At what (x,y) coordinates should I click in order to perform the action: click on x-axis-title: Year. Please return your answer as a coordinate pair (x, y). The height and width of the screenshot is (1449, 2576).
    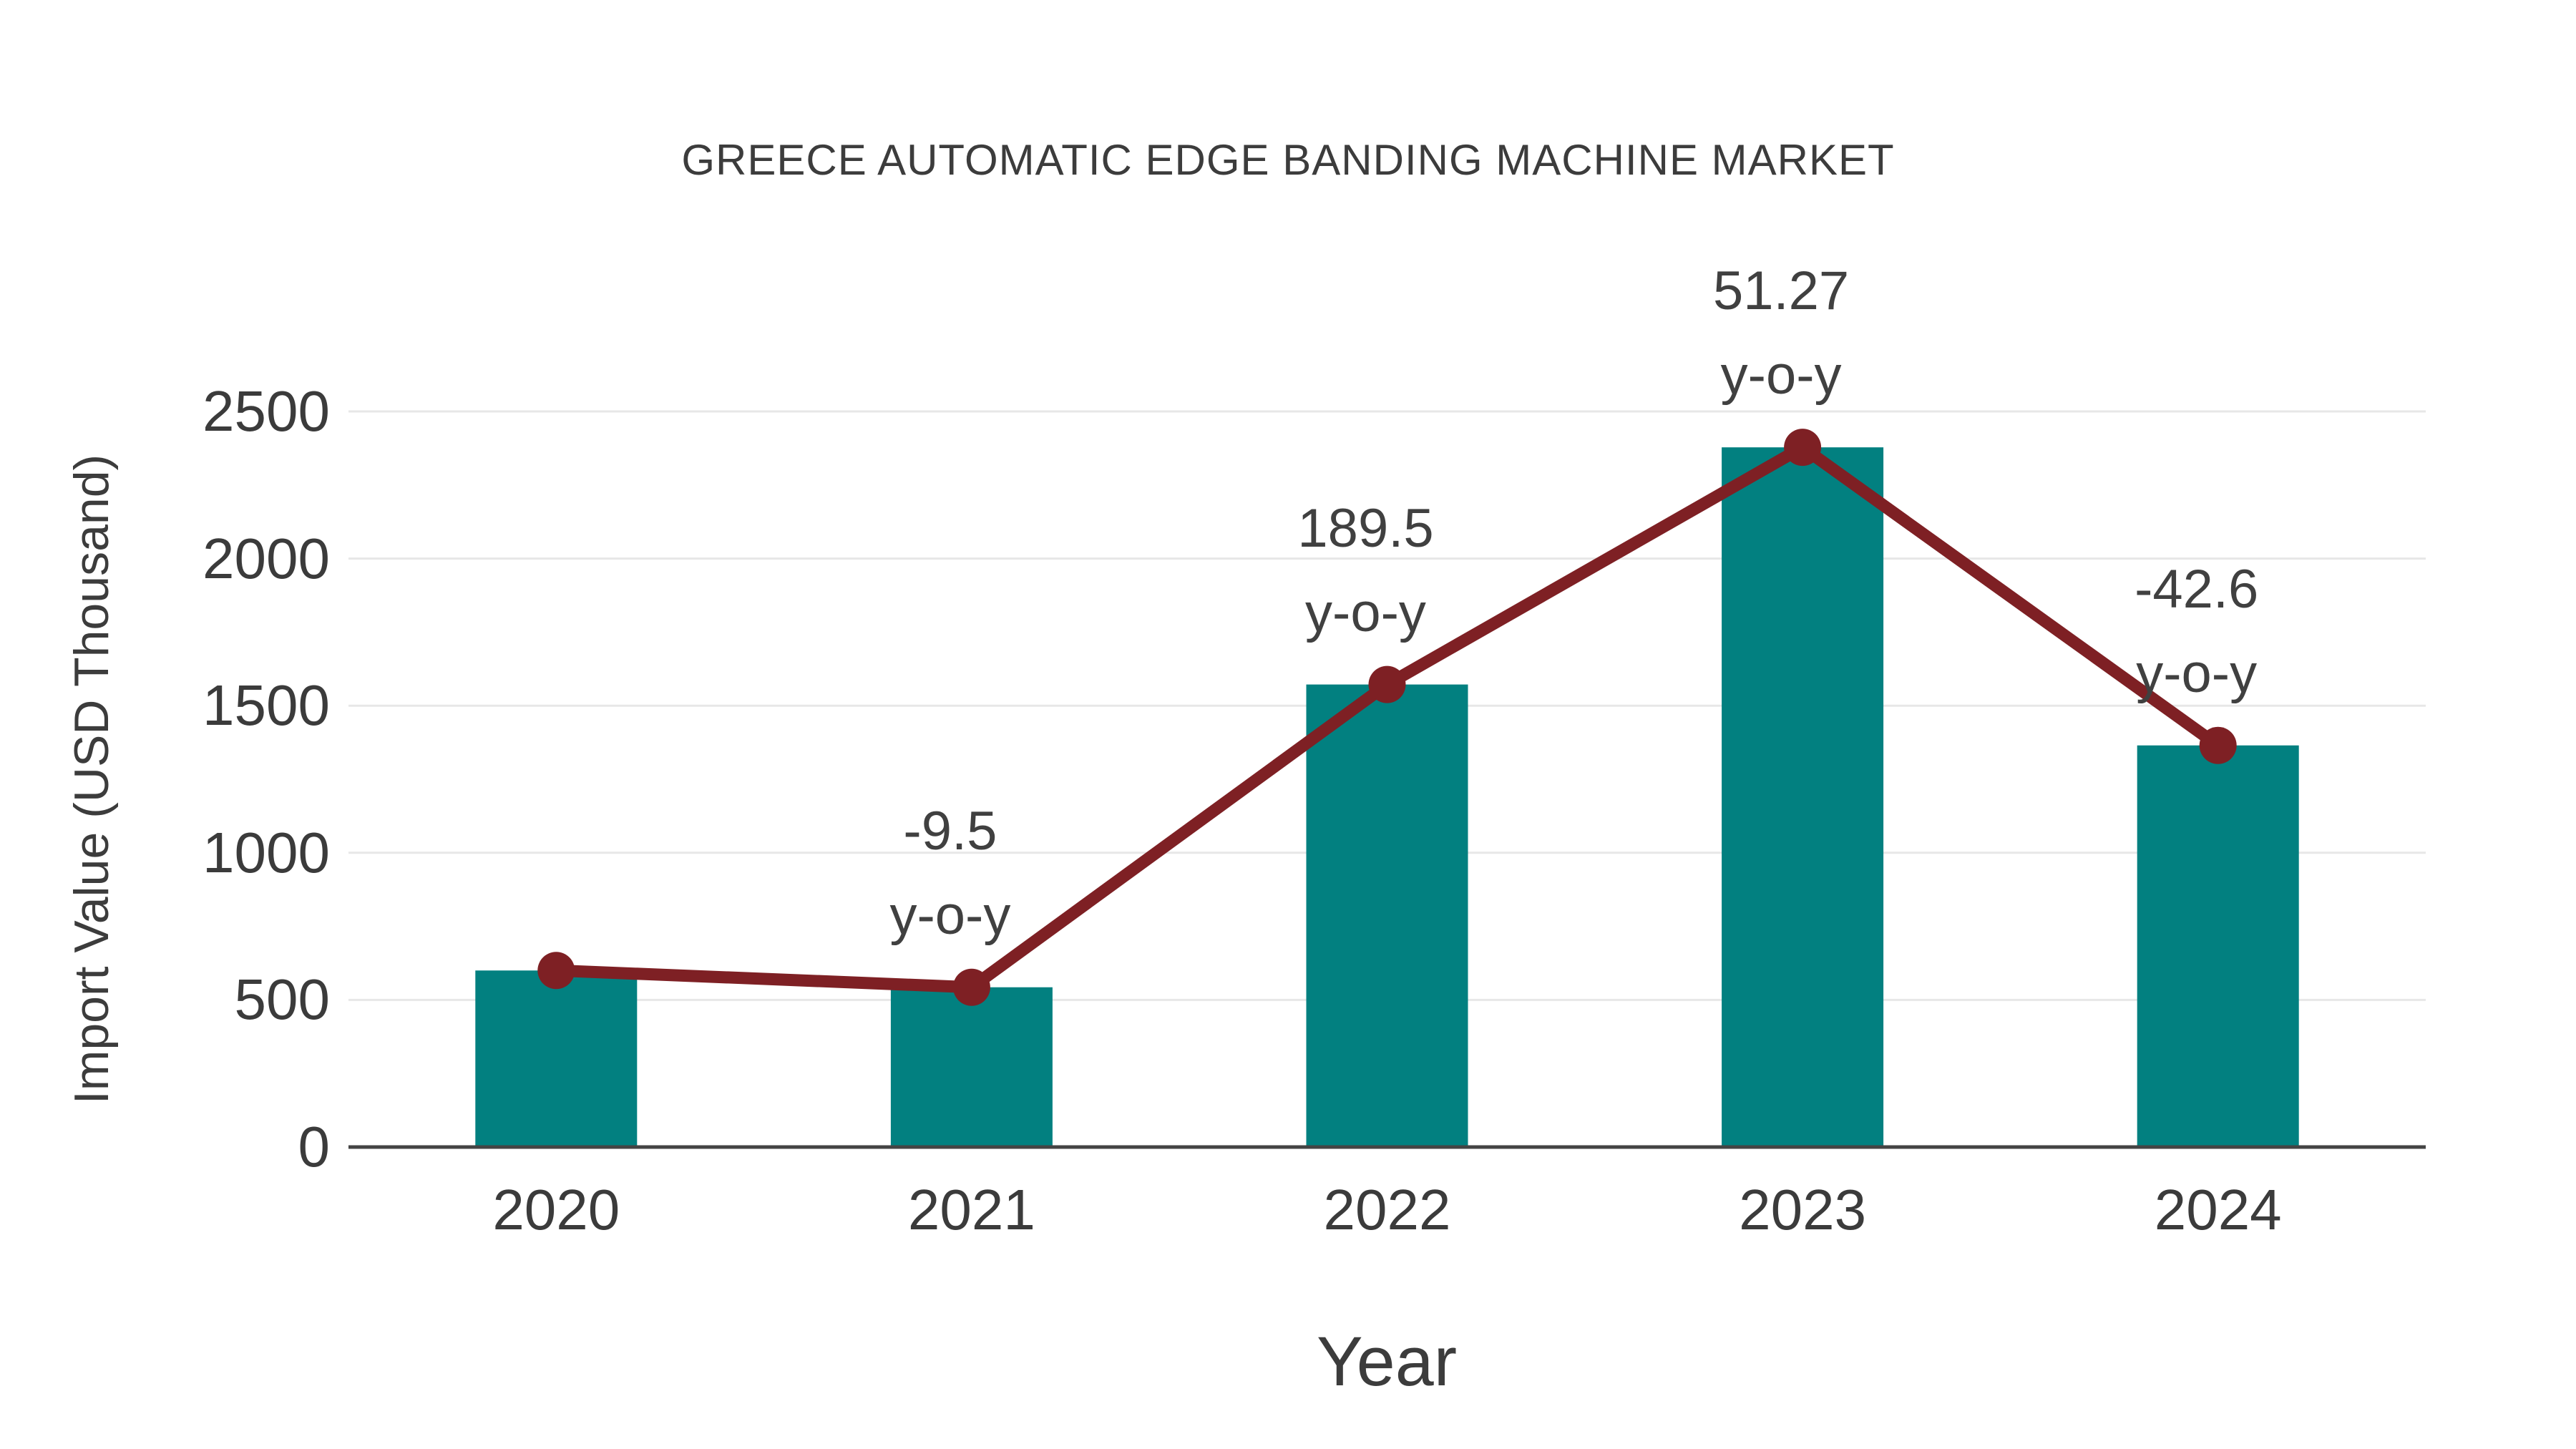
    Looking at the image, I should click on (1387, 1361).